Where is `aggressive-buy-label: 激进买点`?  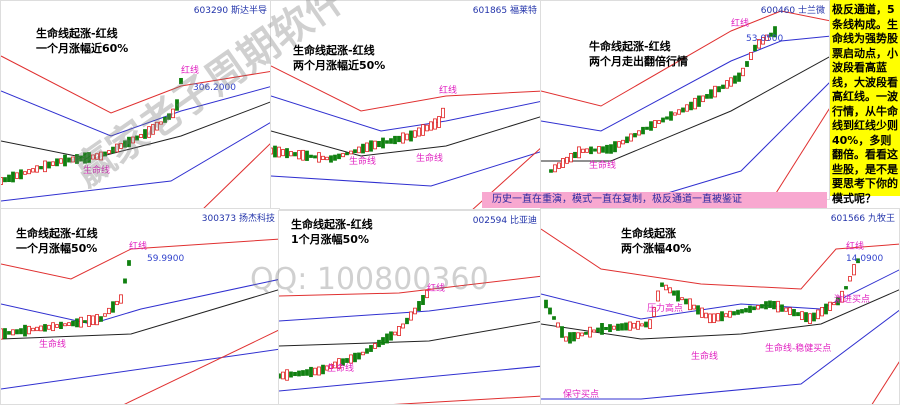
aggressive-buy-label: 激进买点 is located at coordinates (852, 300).